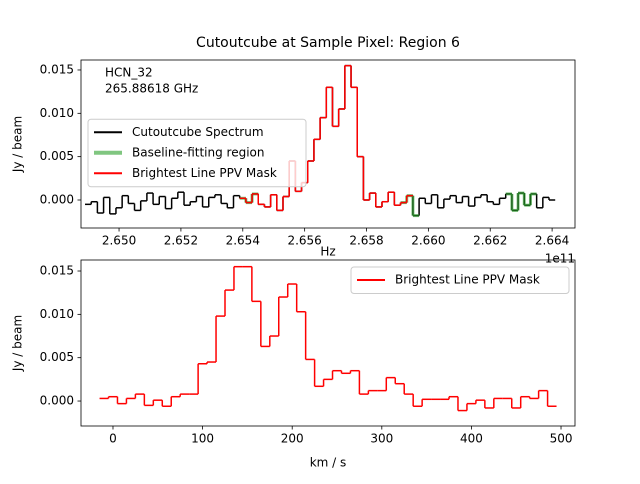 The height and width of the screenshot is (484, 640). What do you see at coordinates (490, 241) in the screenshot?
I see `x-tick-label: 2.662` at bounding box center [490, 241].